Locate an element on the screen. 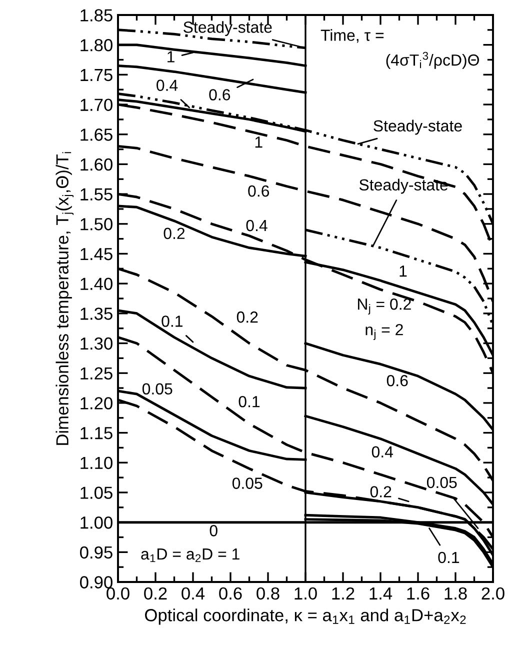 Image resolution: width=514 pixels, height=648 pixels. x-tick-label: 0.4 is located at coordinates (193, 593).